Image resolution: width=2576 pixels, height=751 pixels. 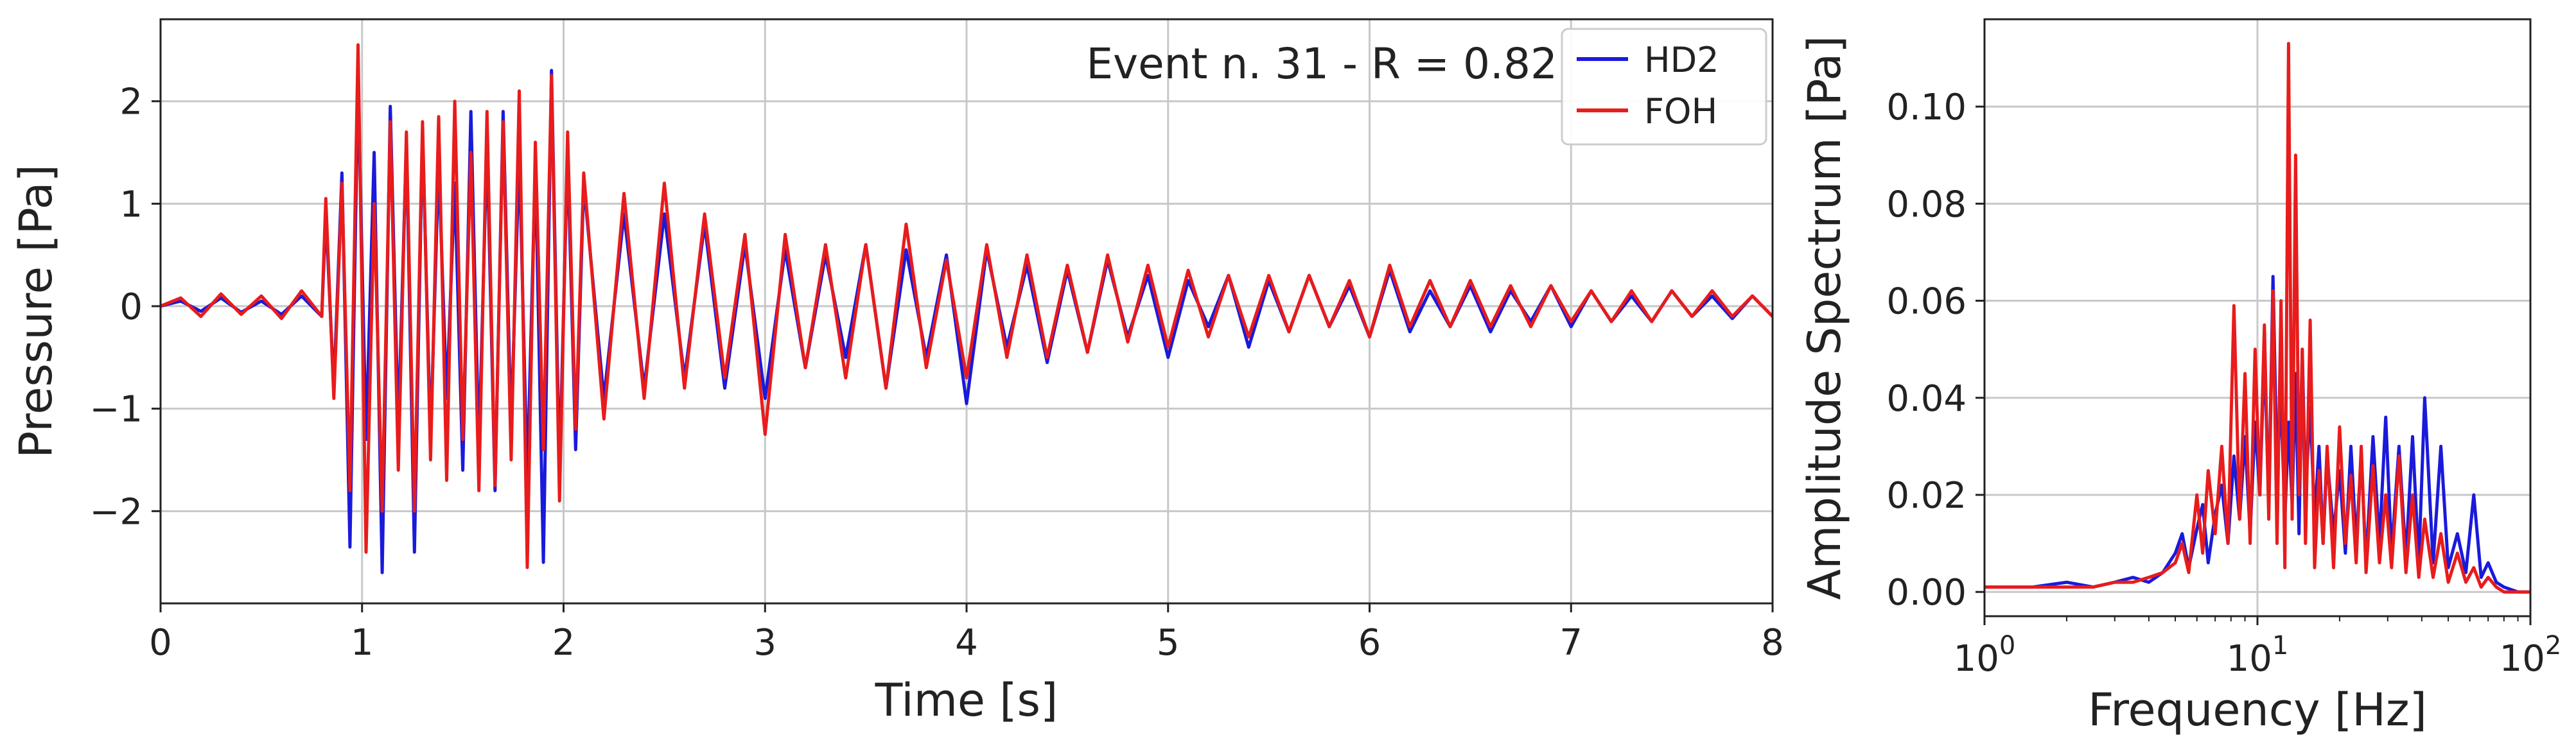 What do you see at coordinates (1772, 643) in the screenshot?
I see `time-x-tick-label: 8` at bounding box center [1772, 643].